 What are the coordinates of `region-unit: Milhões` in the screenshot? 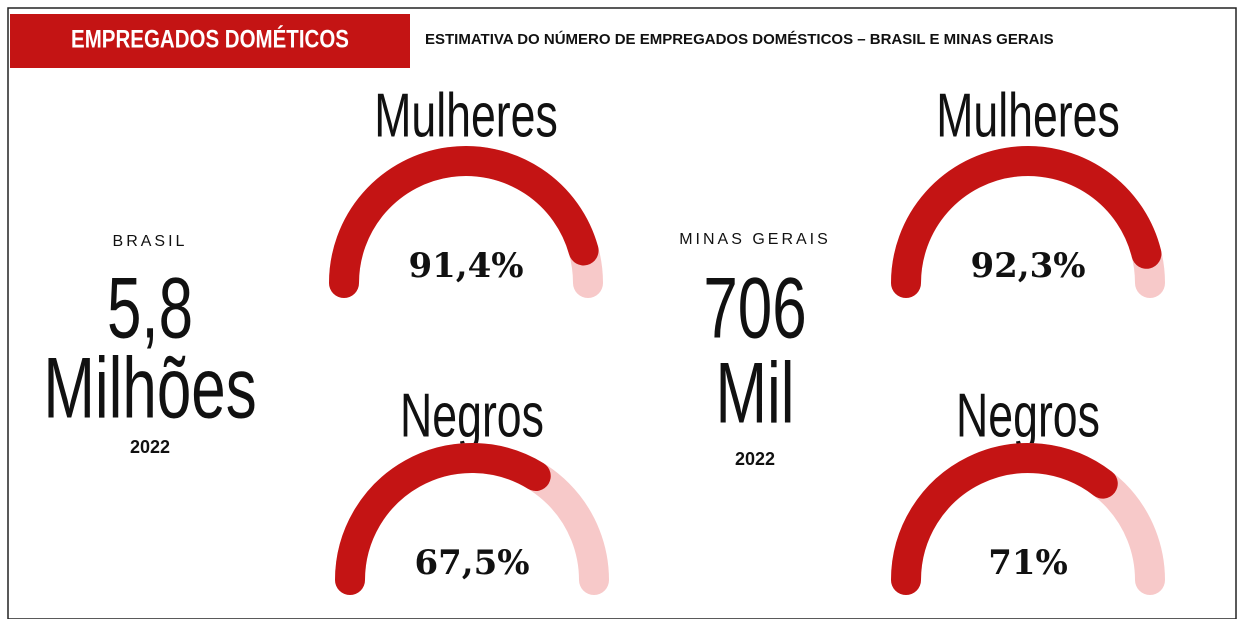 It's located at (149, 388).